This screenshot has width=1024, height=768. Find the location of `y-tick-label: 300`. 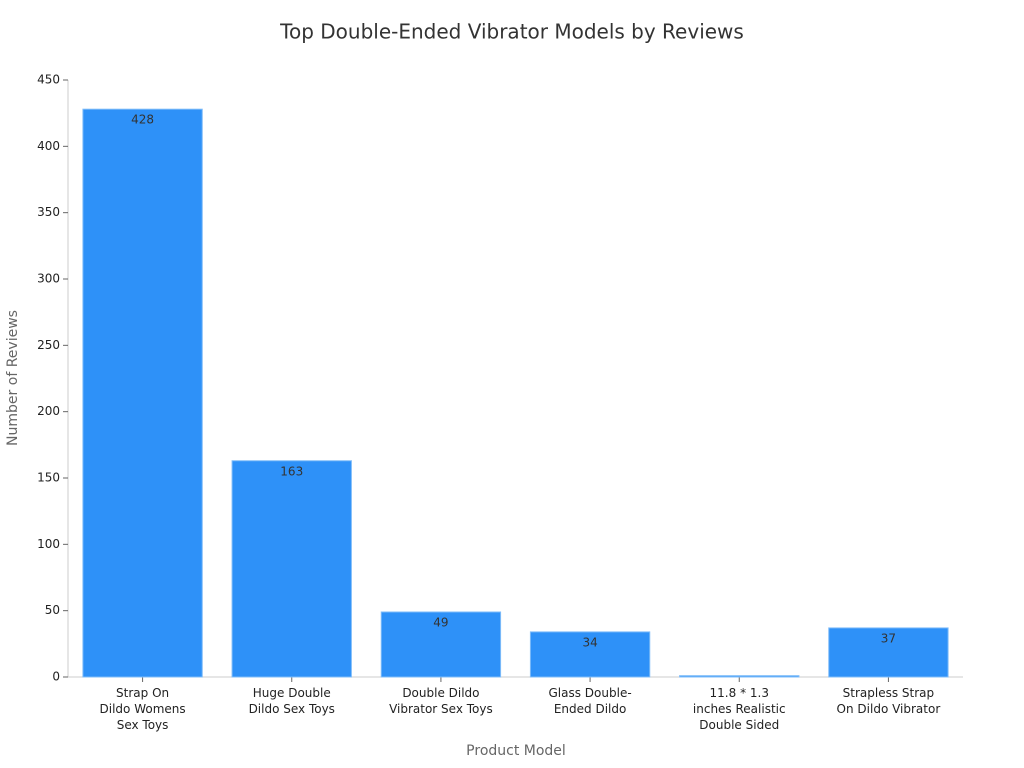

y-tick-label: 300 is located at coordinates (48, 279).